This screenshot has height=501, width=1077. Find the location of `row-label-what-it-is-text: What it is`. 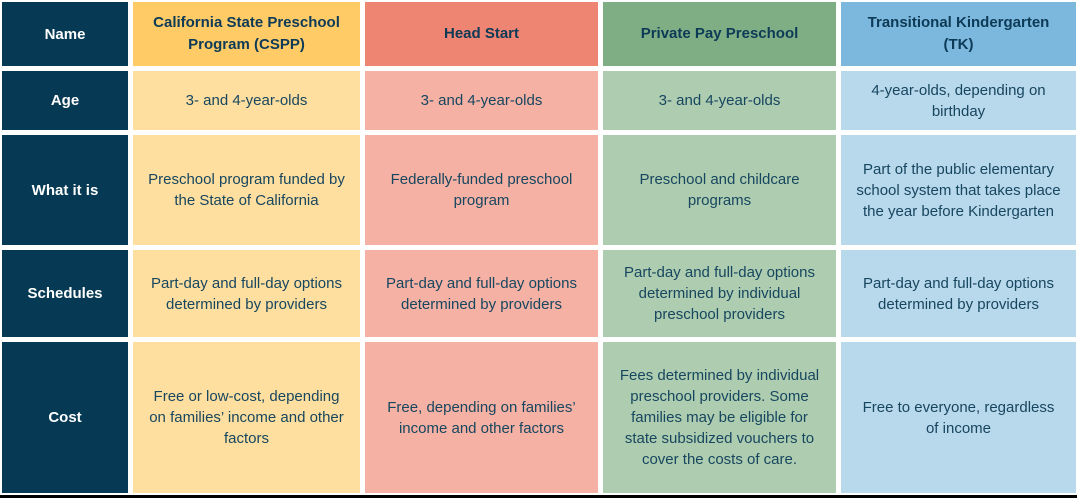

row-label-what-it-is-text: What it is is located at coordinates (65, 190).